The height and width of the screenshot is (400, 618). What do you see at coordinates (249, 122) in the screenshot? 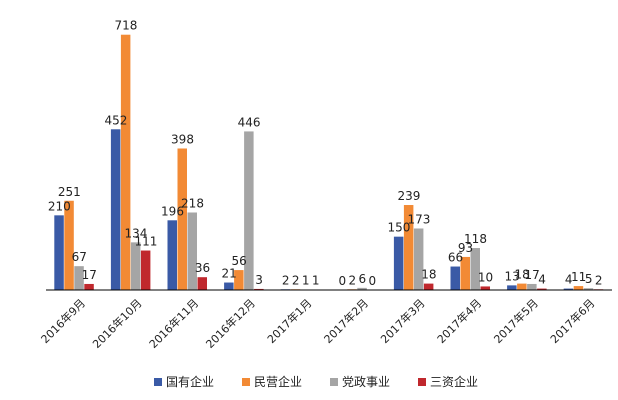
I see `value-label: 446` at bounding box center [249, 122].